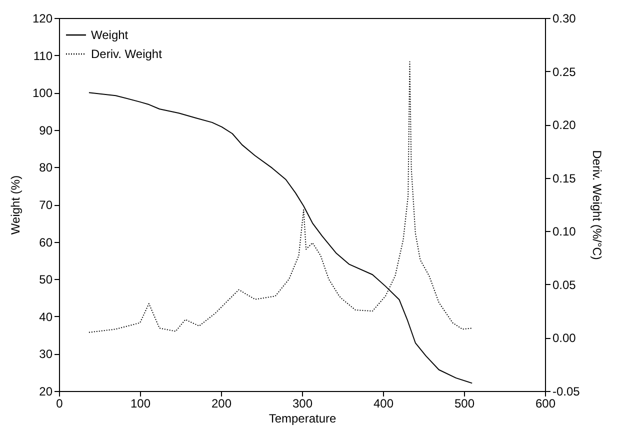 The height and width of the screenshot is (442, 634). Describe the element at coordinates (564, 125) in the screenshot. I see `y2-tick-label: 0.20` at that location.